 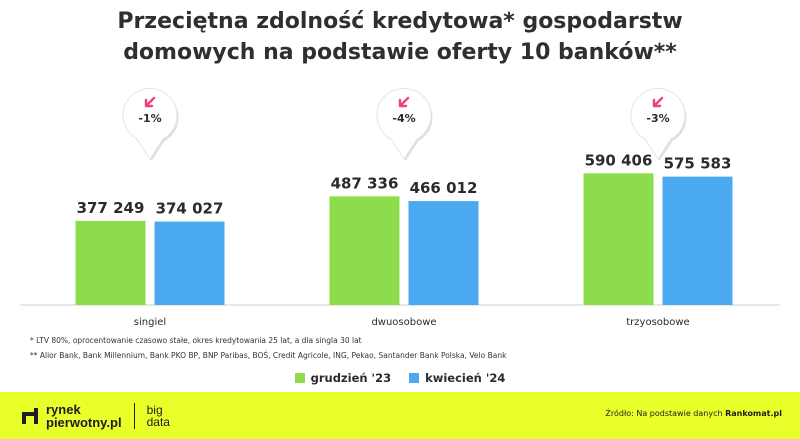 I want to click on legend-swatch-blue, so click(x=414, y=378).